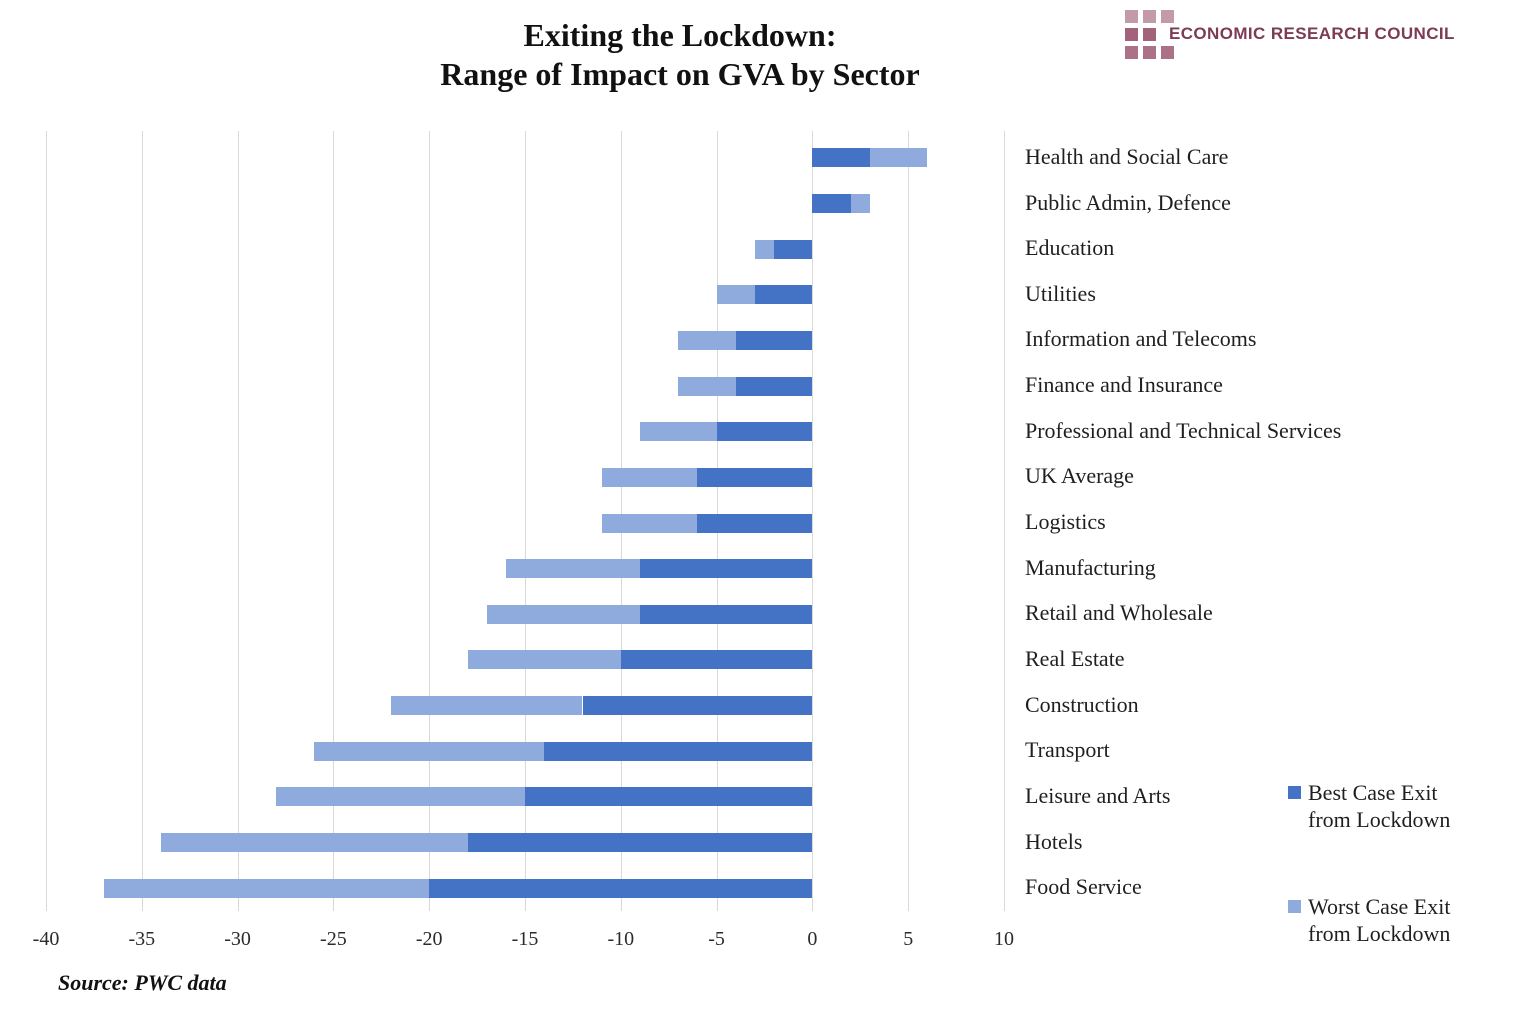 The height and width of the screenshot is (1014, 1533). What do you see at coordinates (333, 939) in the screenshot?
I see `x-tick-label: -25` at bounding box center [333, 939].